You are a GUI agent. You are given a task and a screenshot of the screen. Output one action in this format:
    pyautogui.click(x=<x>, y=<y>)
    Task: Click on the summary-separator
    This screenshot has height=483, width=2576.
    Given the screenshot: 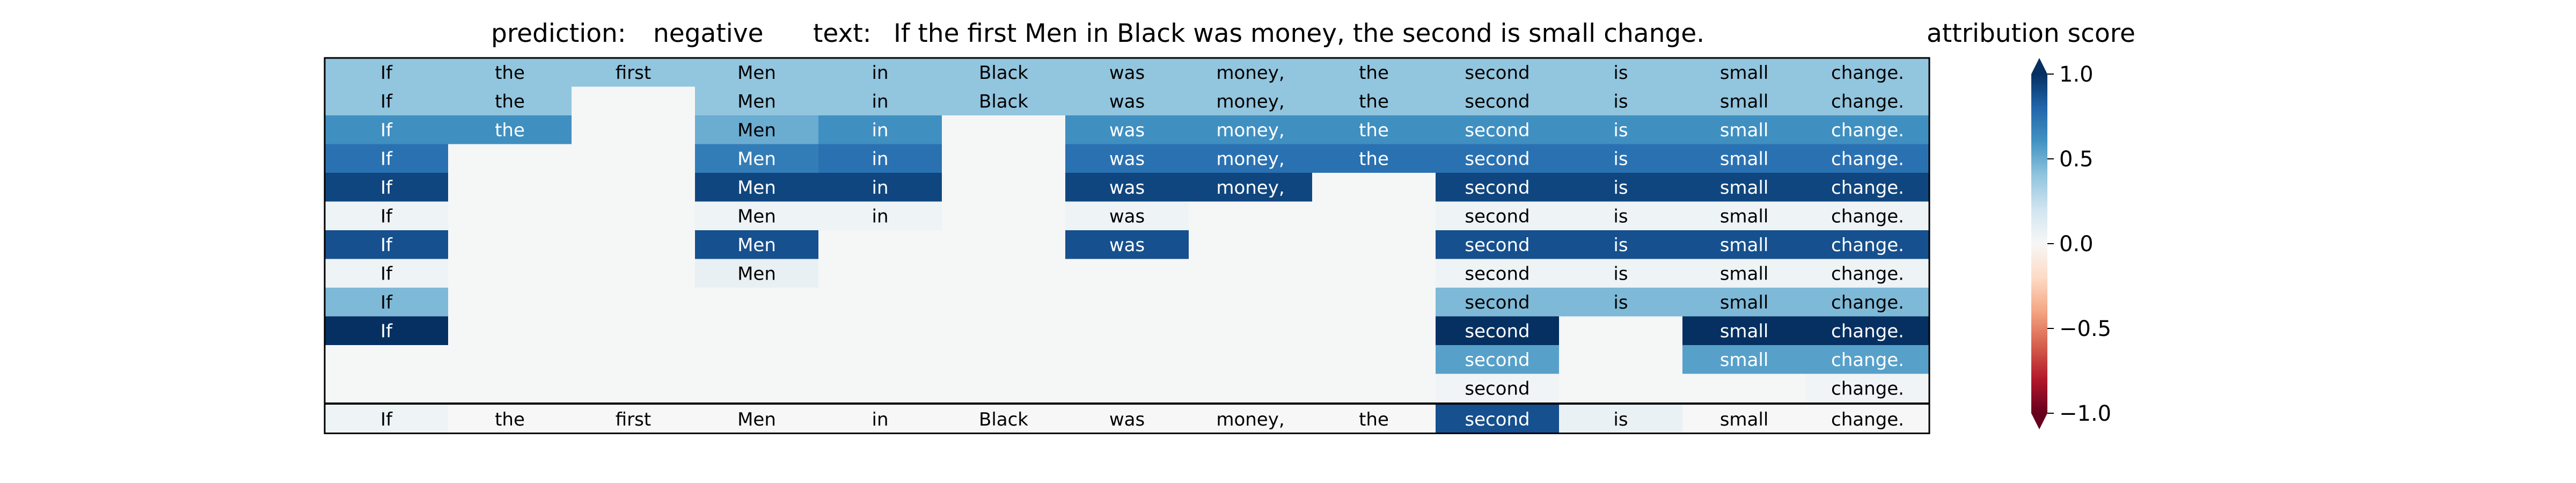 What is the action you would take?
    pyautogui.click(x=1127, y=403)
    